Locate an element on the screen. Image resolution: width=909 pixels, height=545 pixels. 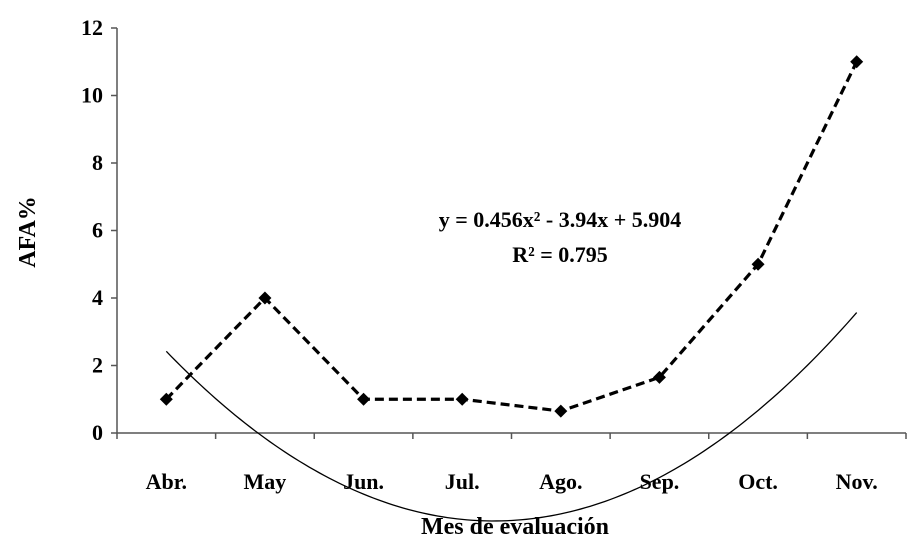
x-tick-label: Abr. is located at coordinates (166, 481).